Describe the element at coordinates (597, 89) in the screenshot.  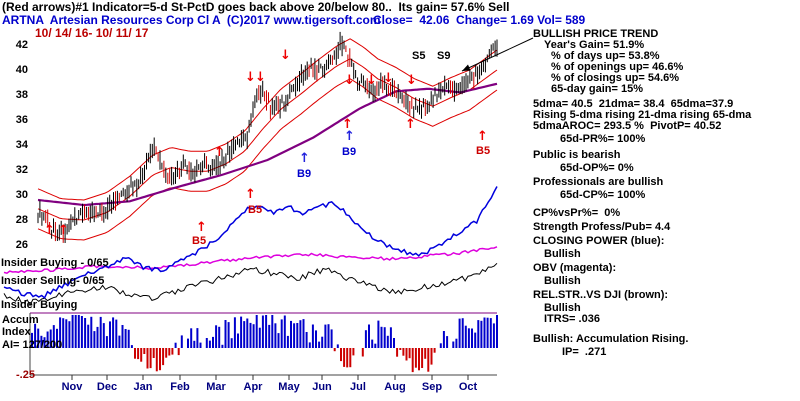
I see `stat-panel-line: 65-day gain= 15%` at that location.